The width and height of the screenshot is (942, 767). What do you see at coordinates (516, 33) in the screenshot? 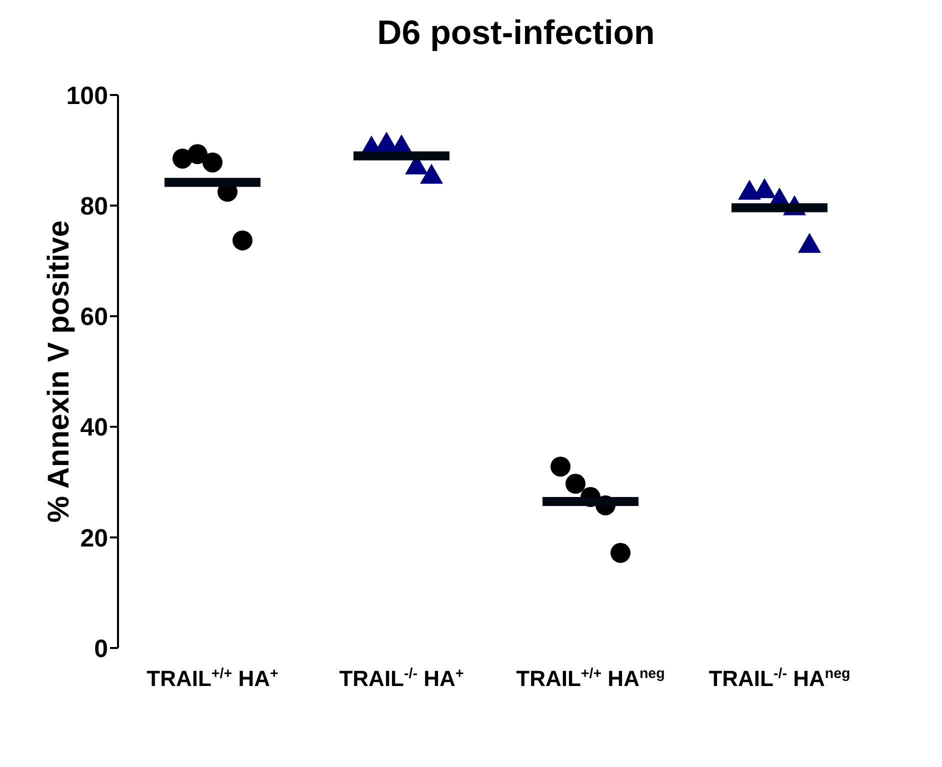
I see `chart-title: D6 post-infection` at bounding box center [516, 33].